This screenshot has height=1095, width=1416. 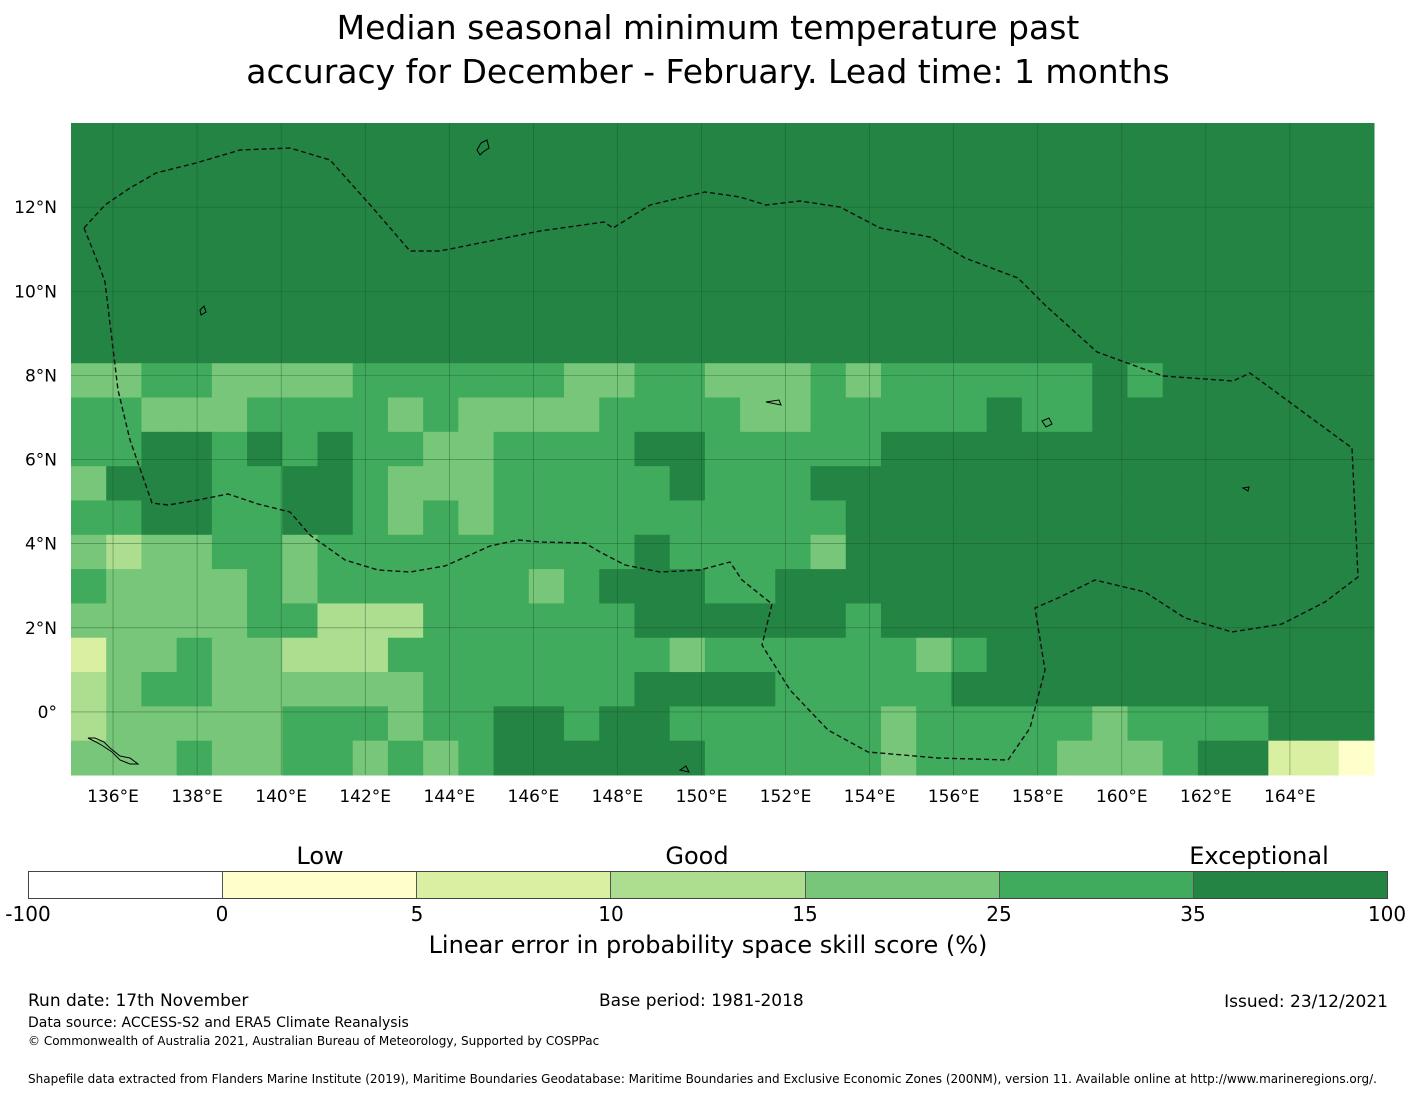 What do you see at coordinates (534, 797) in the screenshot?
I see `lon-tick-label: 146°E` at bounding box center [534, 797].